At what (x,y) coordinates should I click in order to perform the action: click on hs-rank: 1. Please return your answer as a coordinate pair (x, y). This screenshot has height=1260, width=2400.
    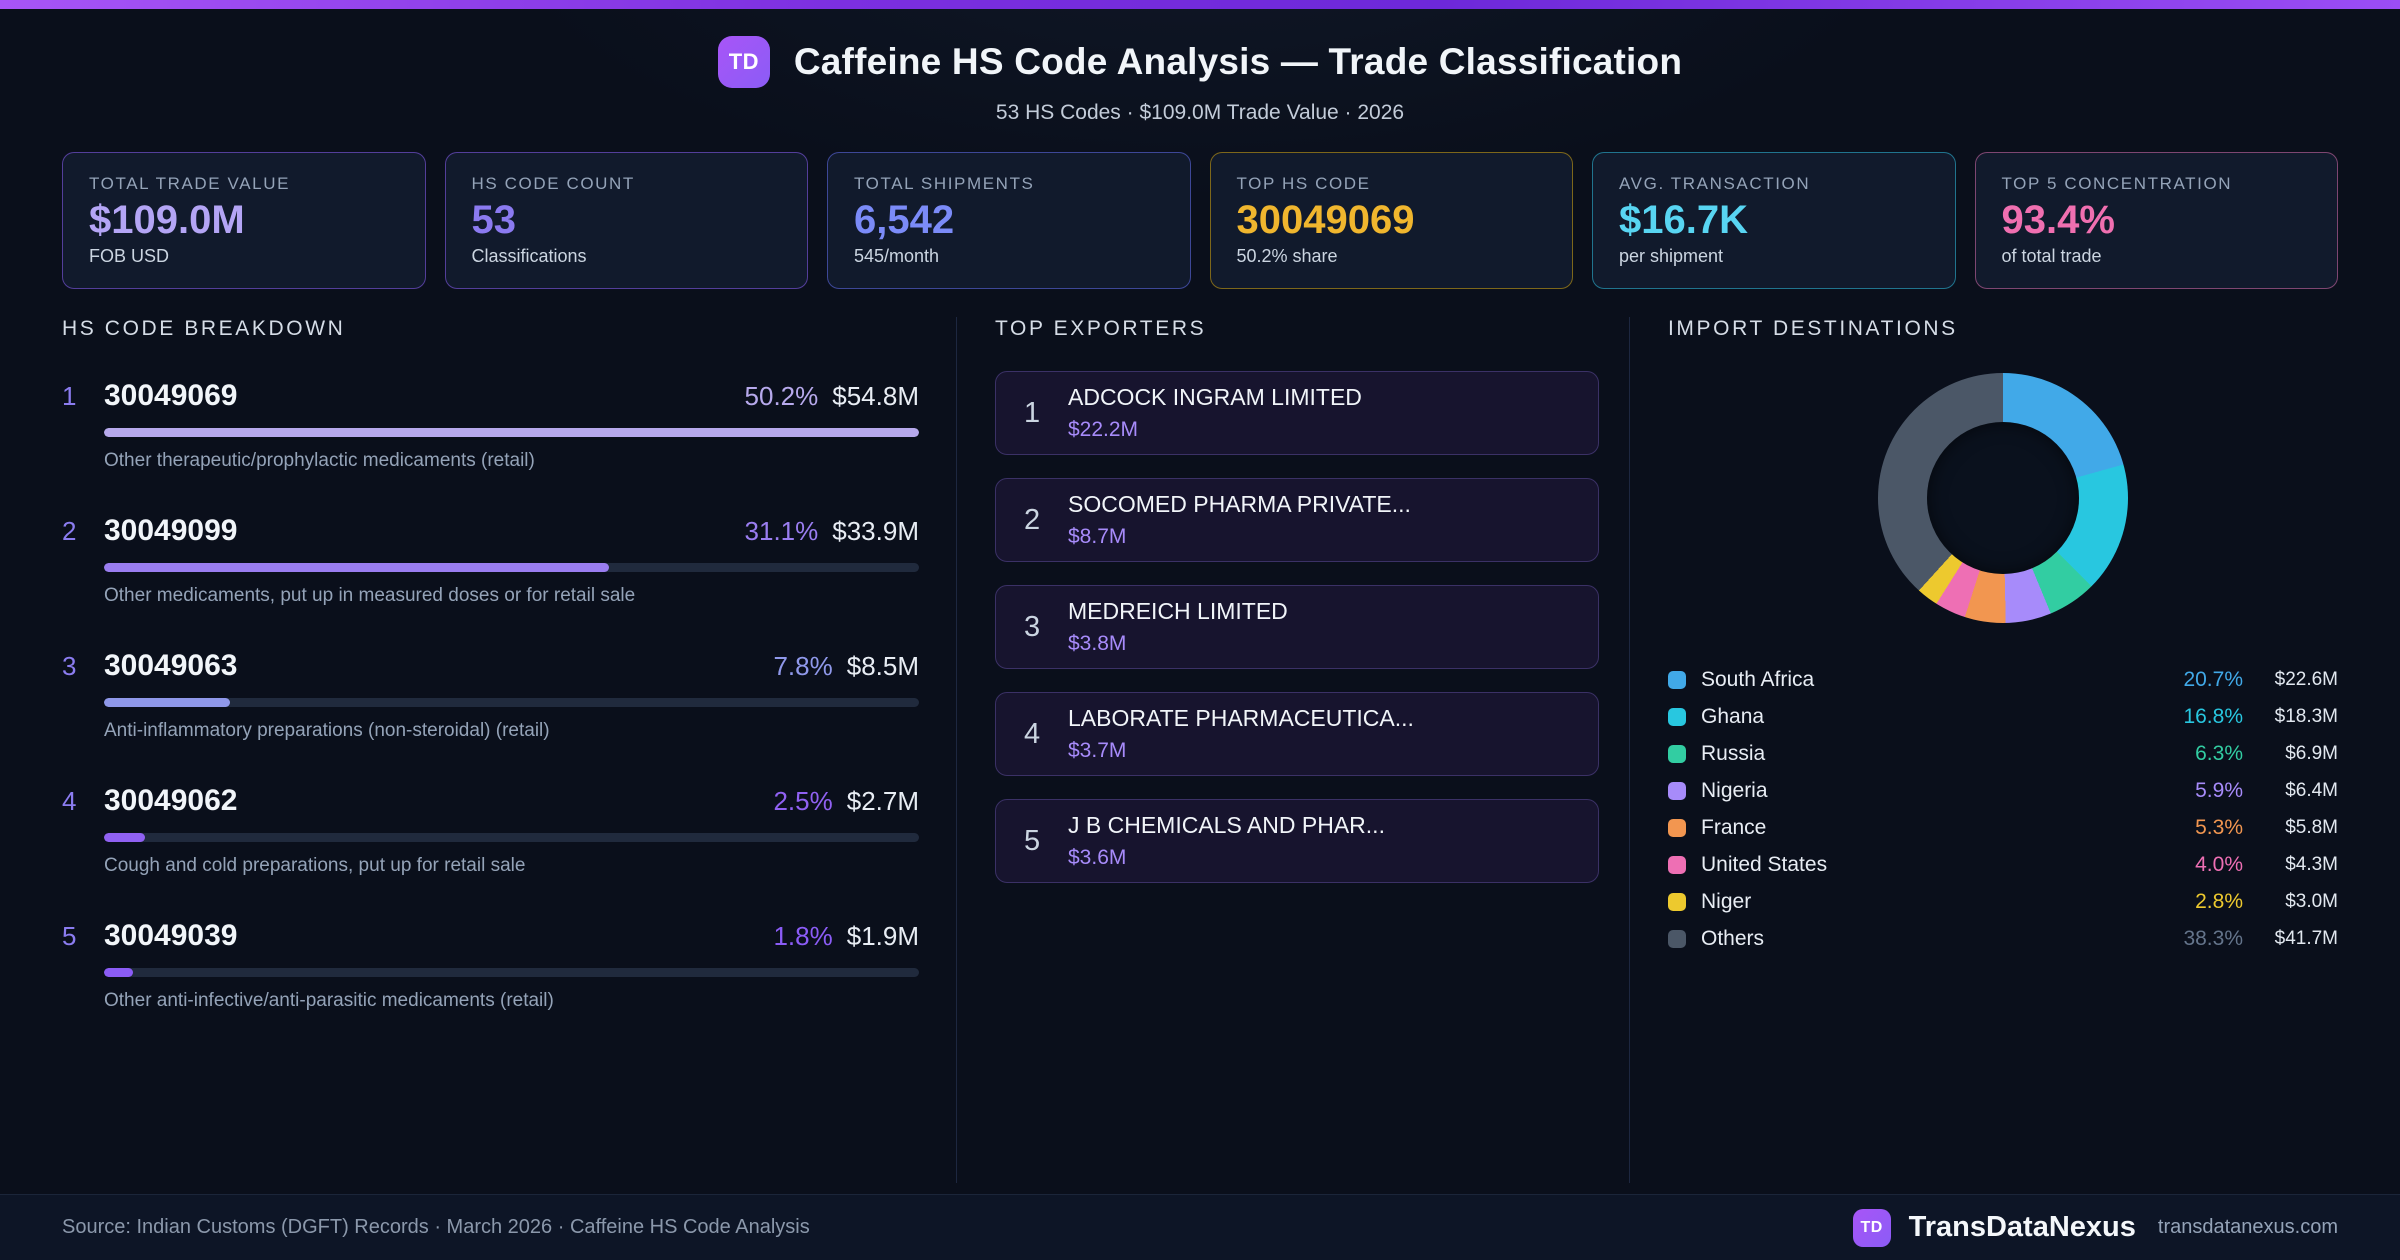
    Looking at the image, I should click on (69, 396).